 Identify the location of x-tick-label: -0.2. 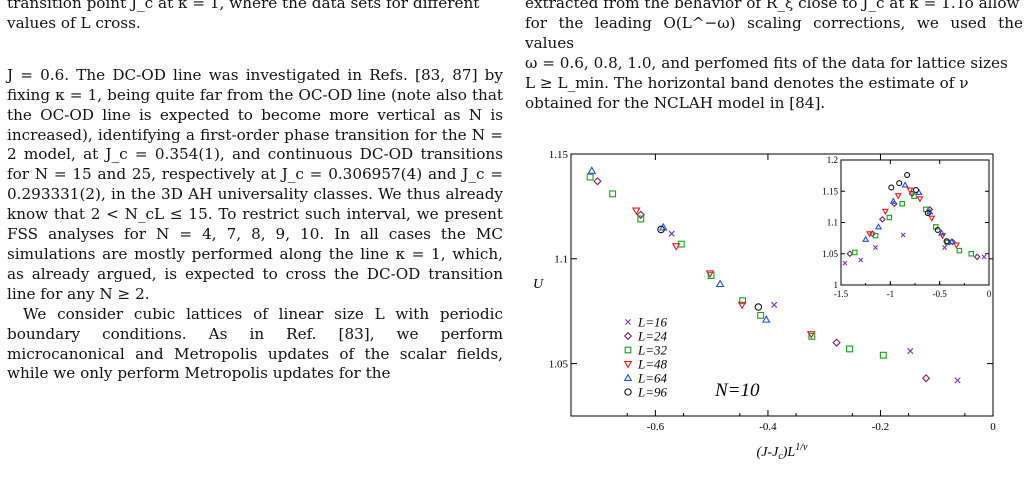
(880, 427).